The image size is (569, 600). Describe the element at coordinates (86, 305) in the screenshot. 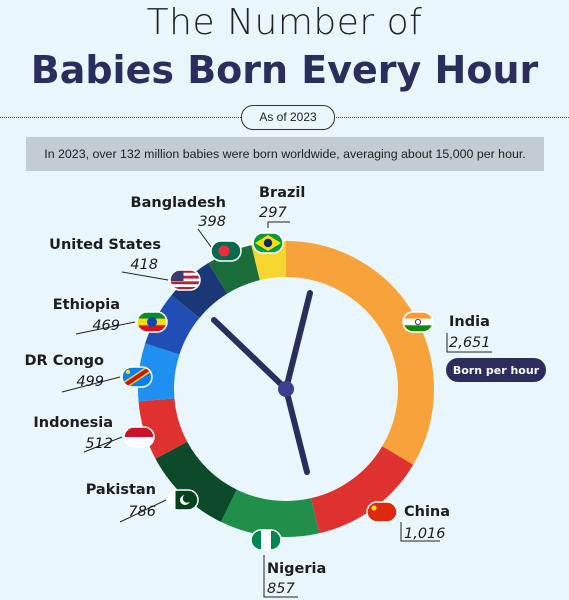

I see `country-label-ethiopia: Ethiopia` at that location.